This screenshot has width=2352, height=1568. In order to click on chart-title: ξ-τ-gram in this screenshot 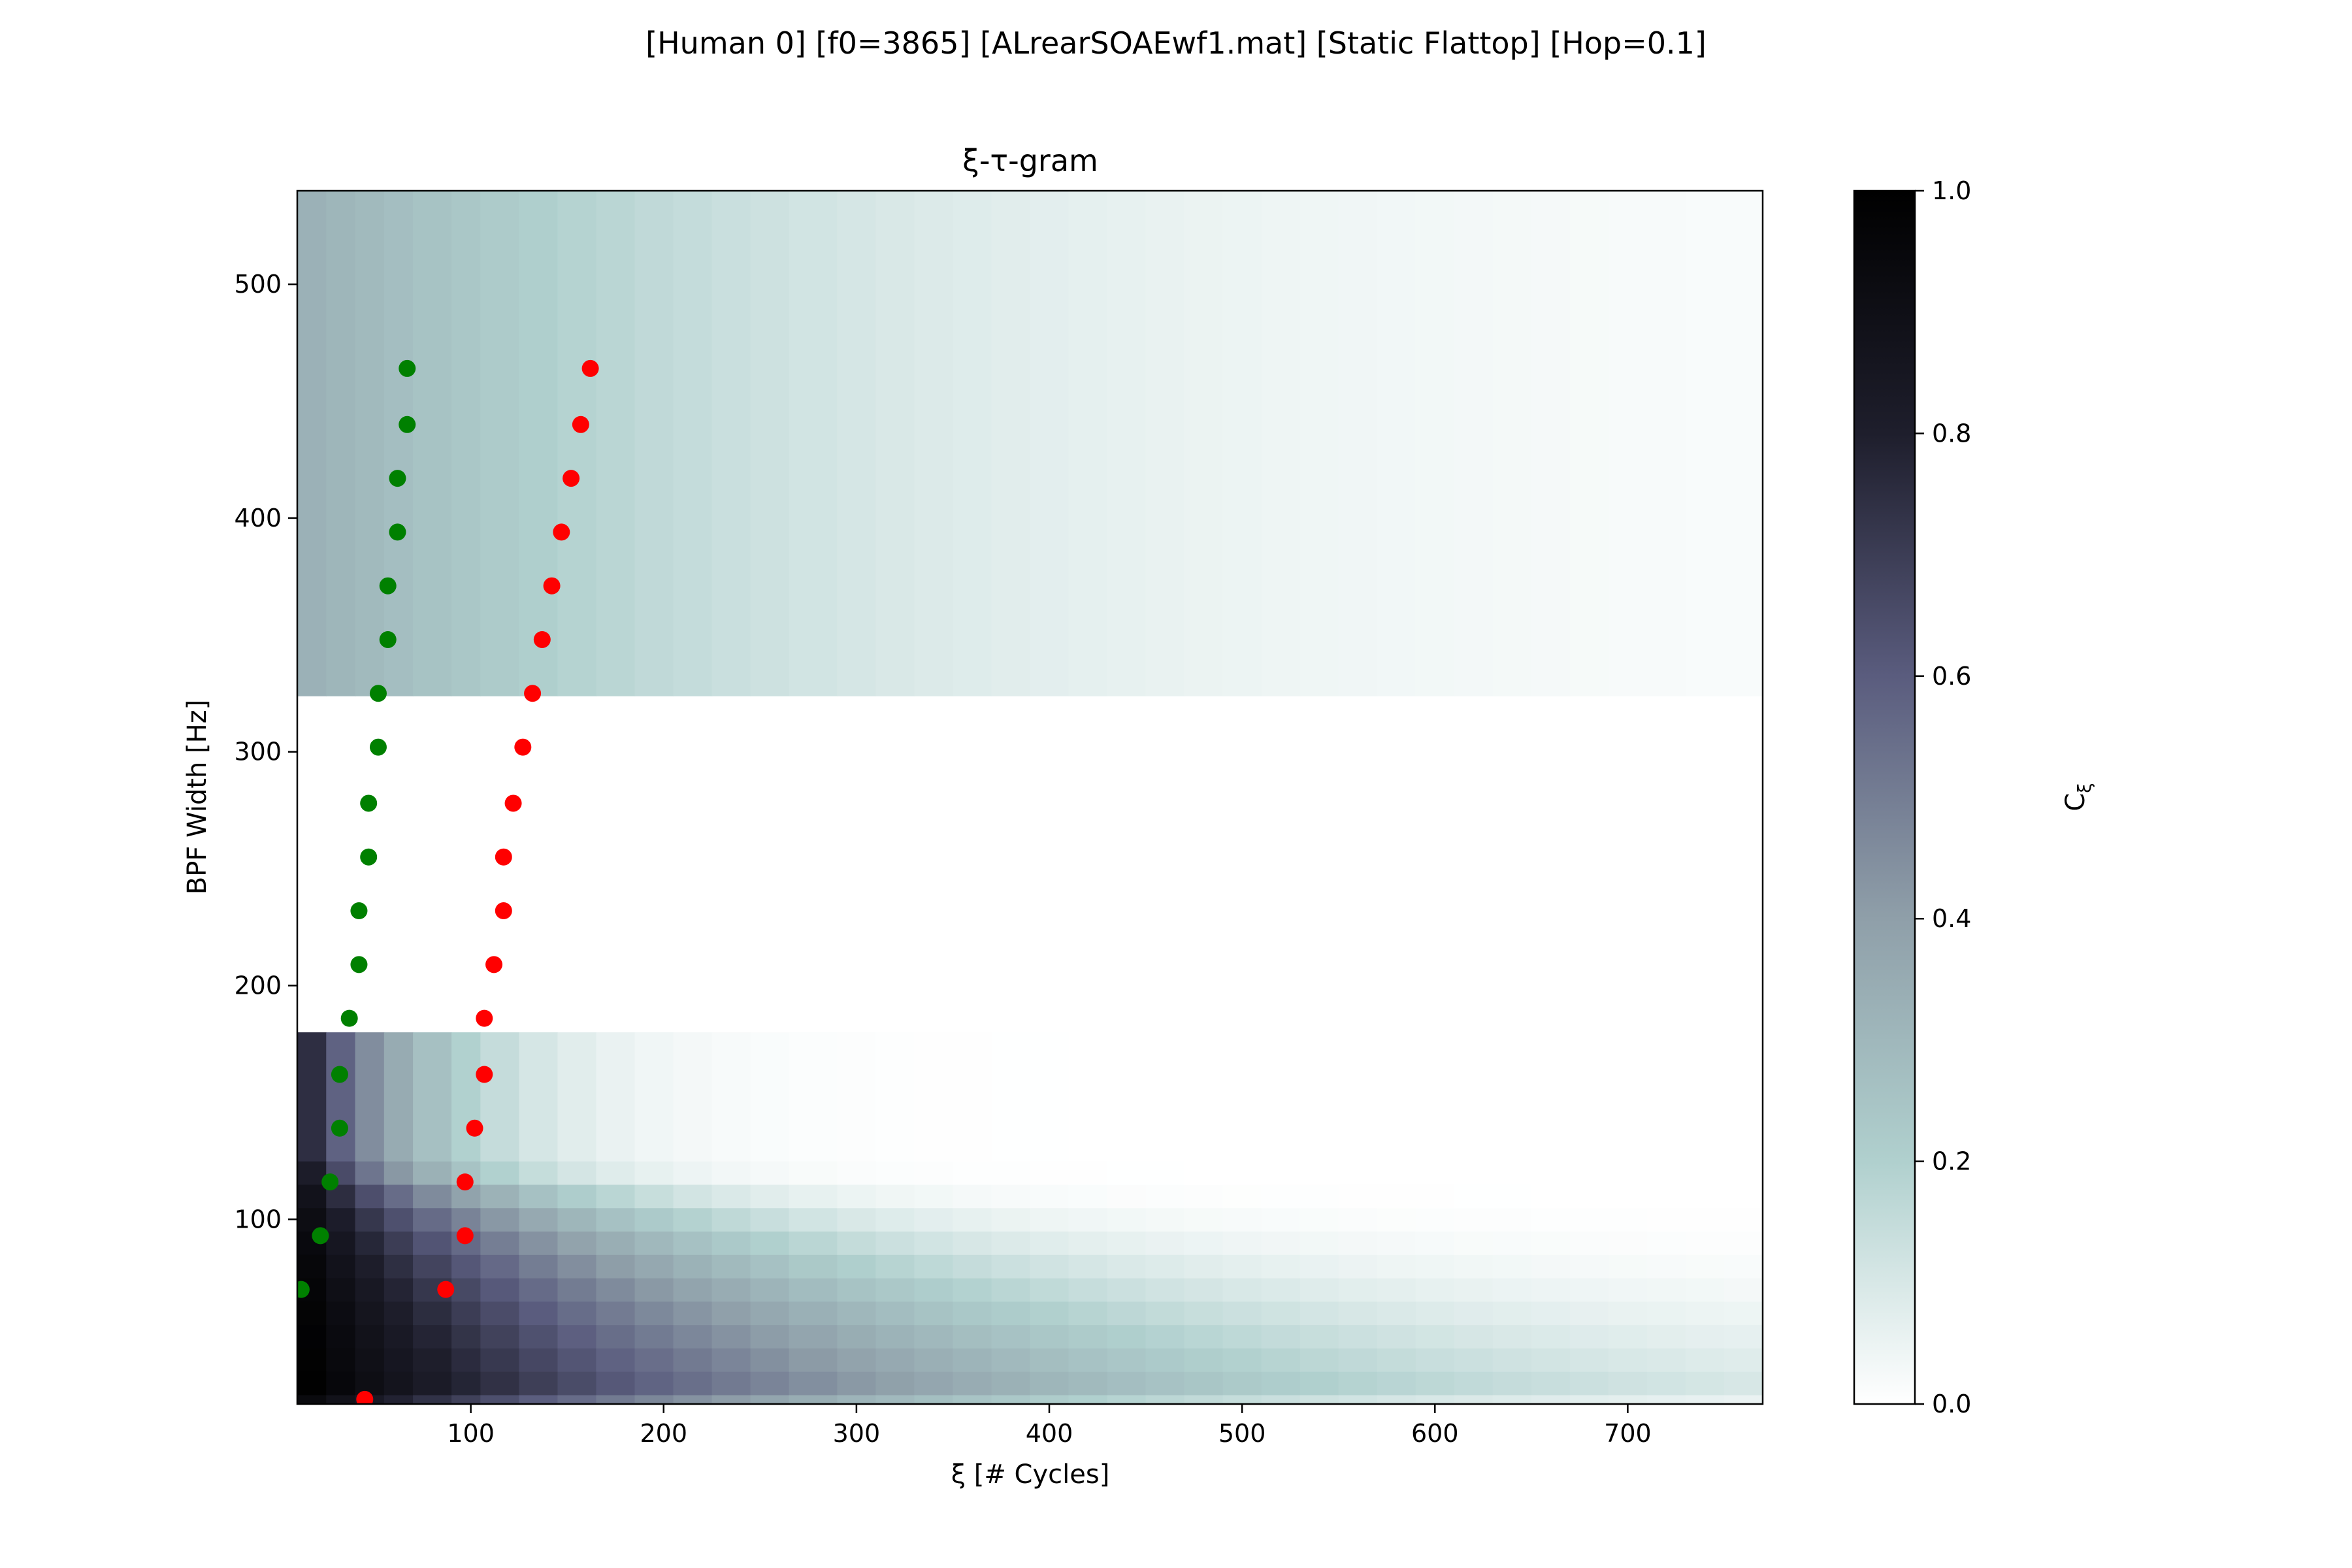, I will do `click(1030, 160)`.